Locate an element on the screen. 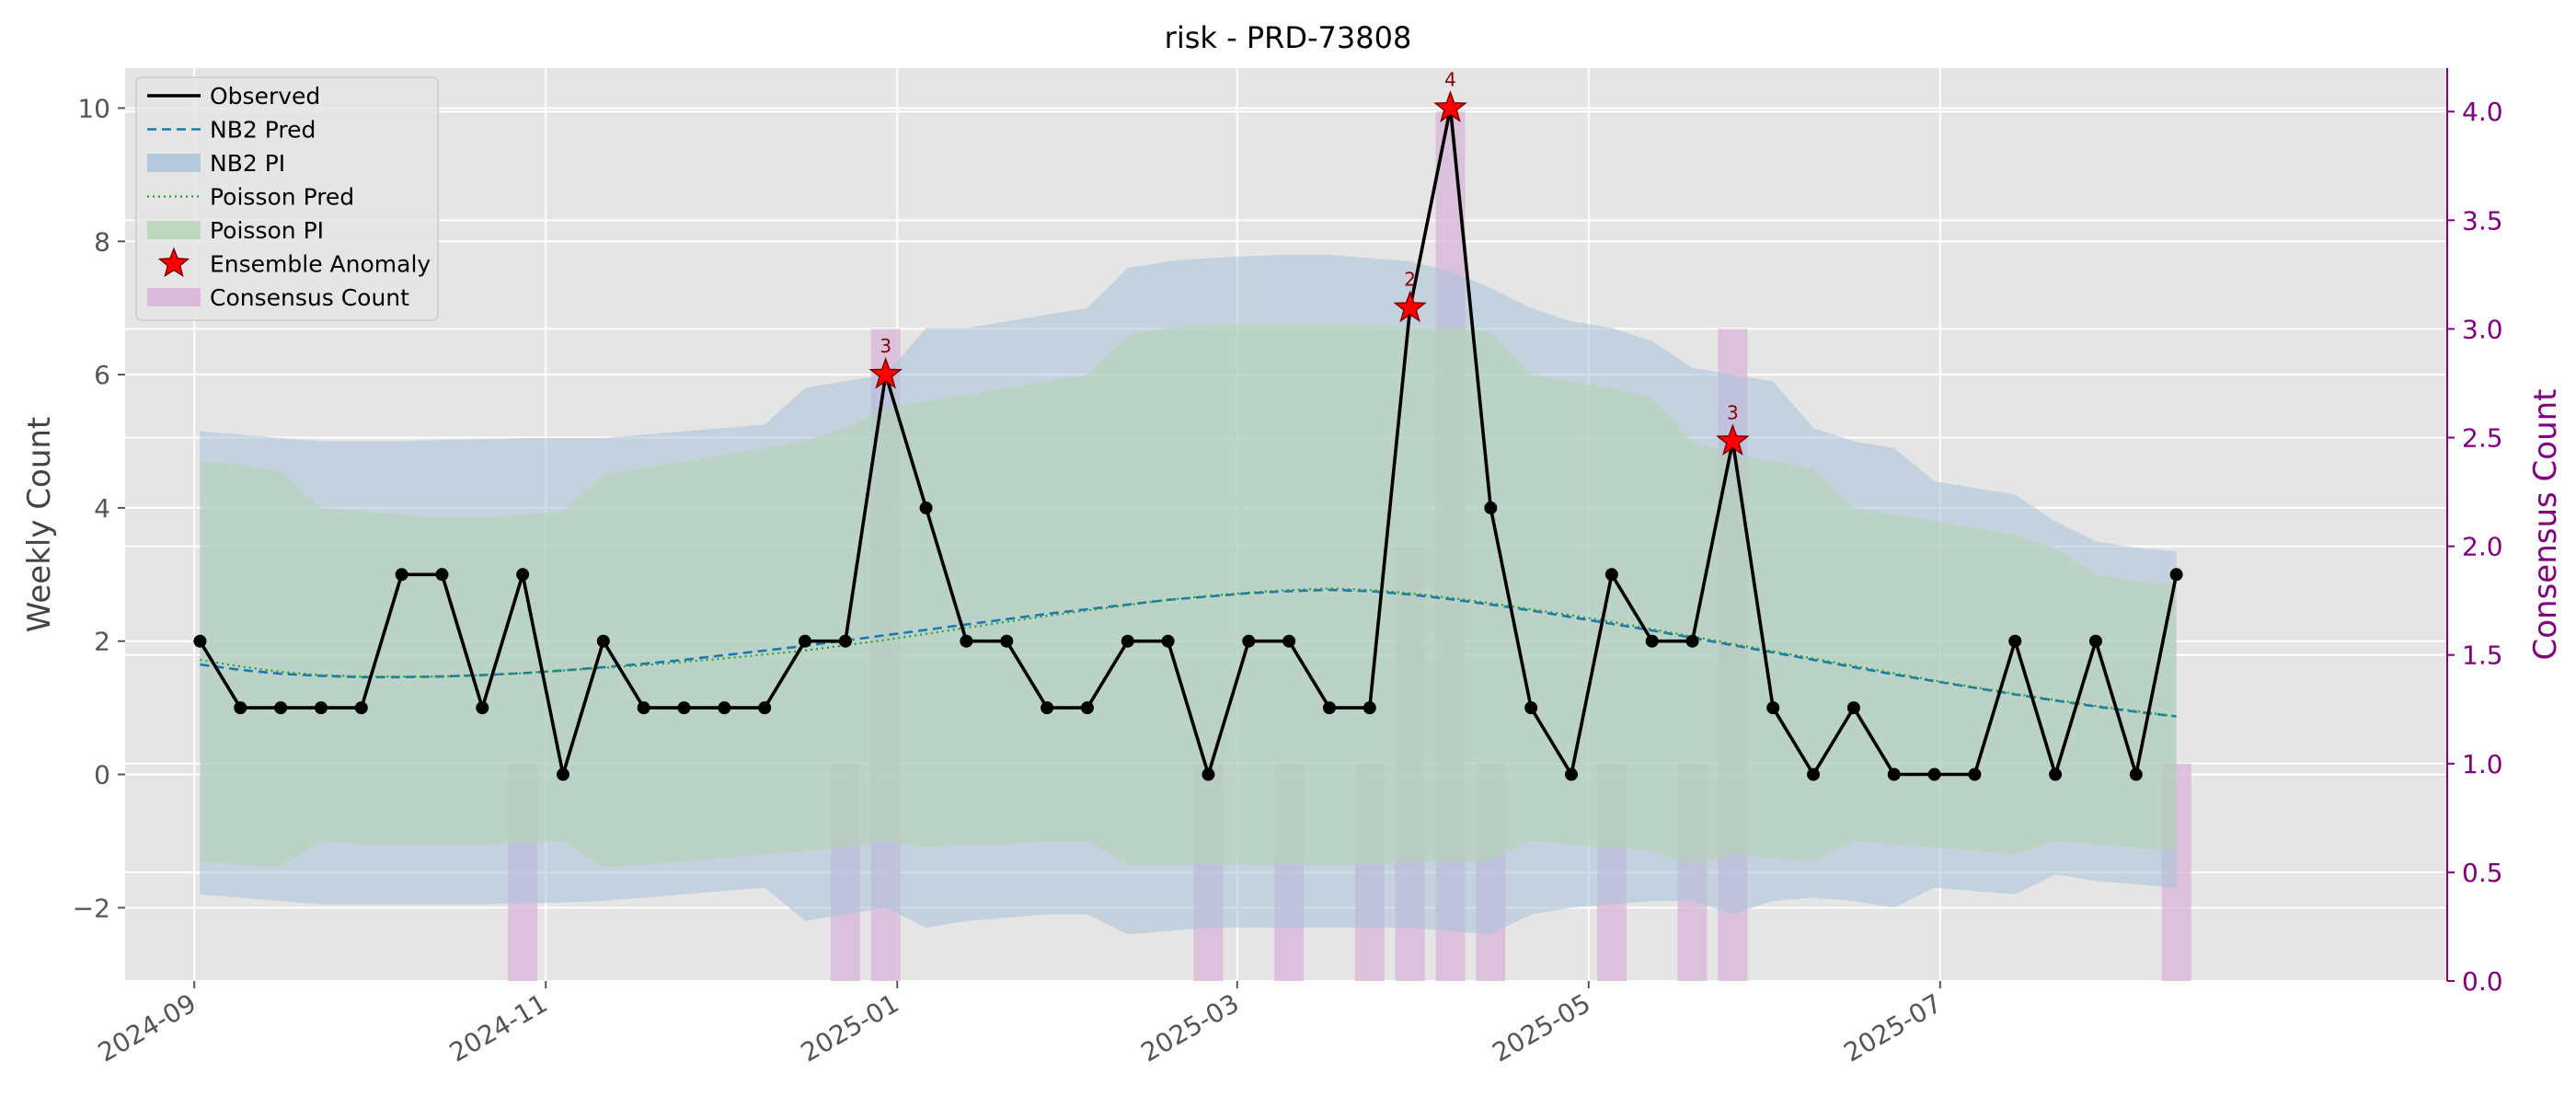  legend-label: Ensemble Anomaly is located at coordinates (320, 264).